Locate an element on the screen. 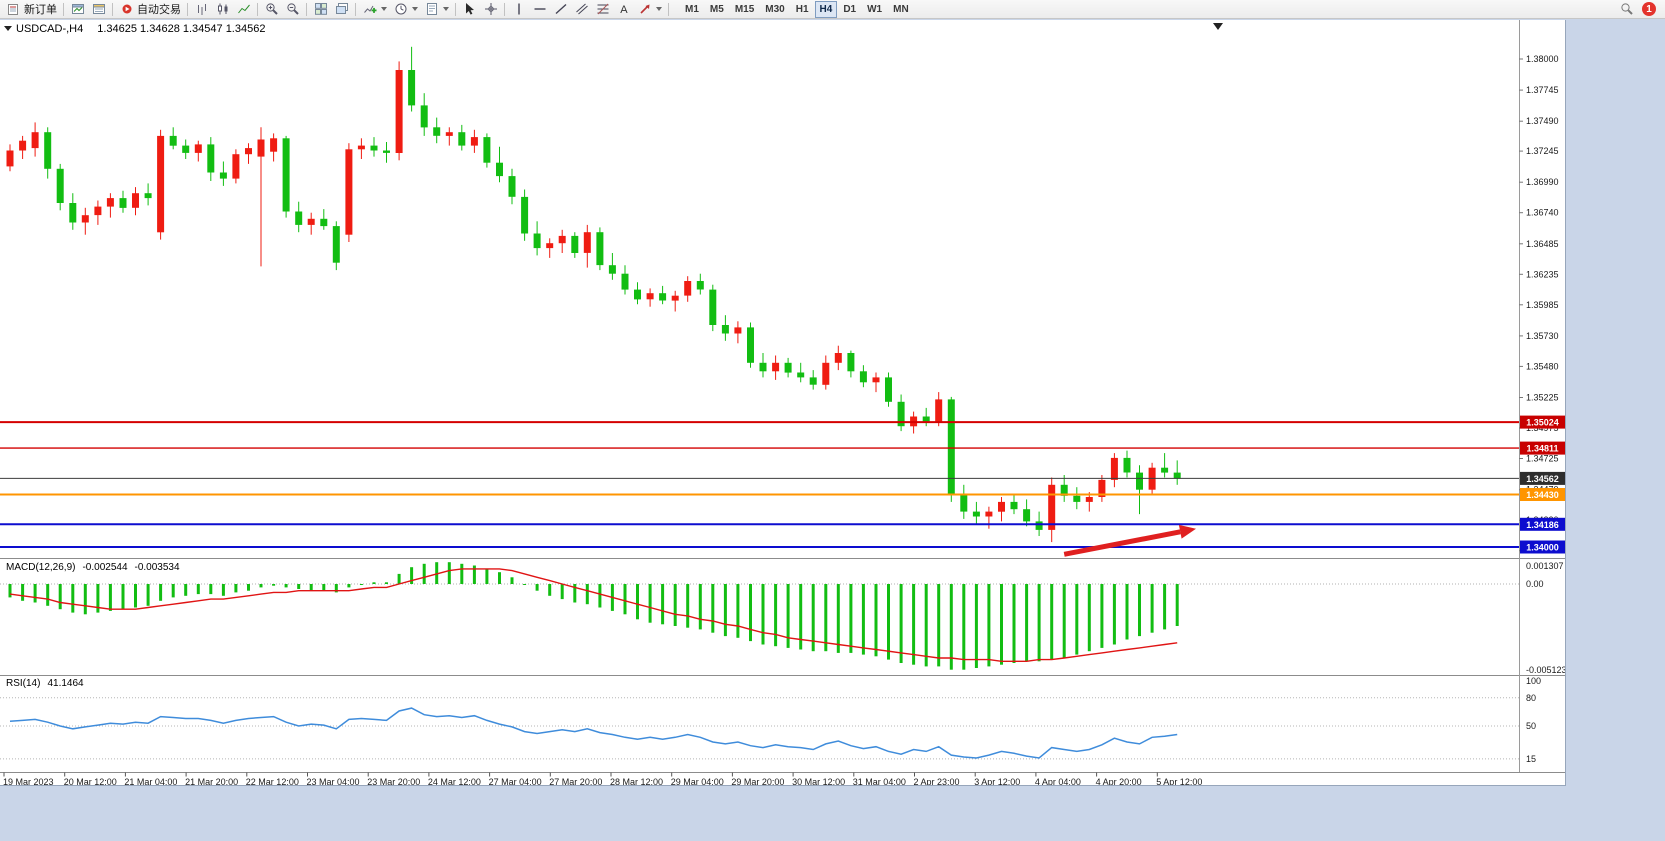 The width and height of the screenshot is (1665, 841). candlestick-chart-button is located at coordinates (222, 9).